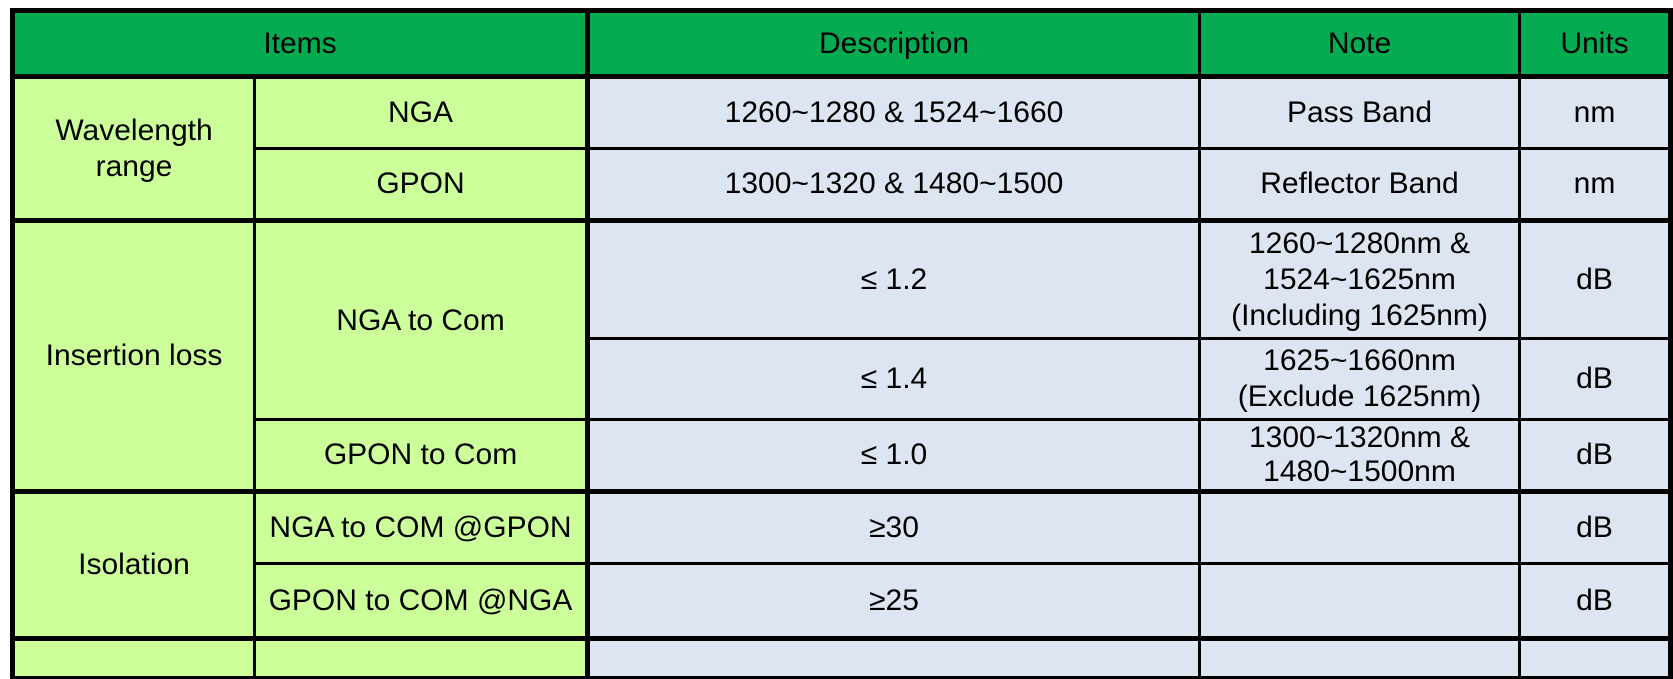 The image size is (1673, 679). What do you see at coordinates (421, 456) in the screenshot?
I see `cell-item-gpon-to-com: GPON to Com` at bounding box center [421, 456].